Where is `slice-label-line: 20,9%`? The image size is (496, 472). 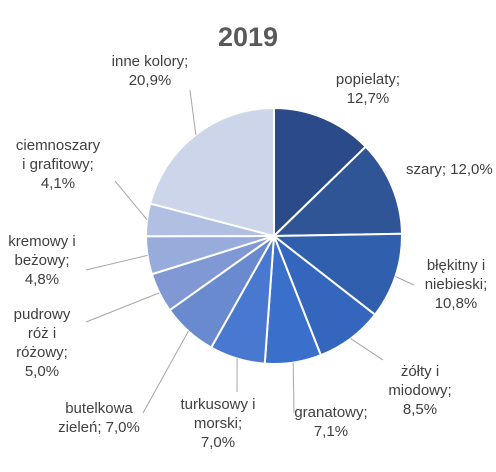
slice-label-line: 20,9% is located at coordinates (150, 80).